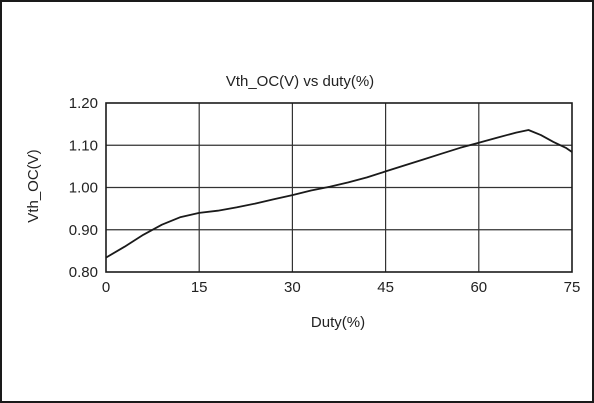 The width and height of the screenshot is (594, 403). Describe the element at coordinates (338, 322) in the screenshot. I see `x-axis-label: Duty(%)` at that location.